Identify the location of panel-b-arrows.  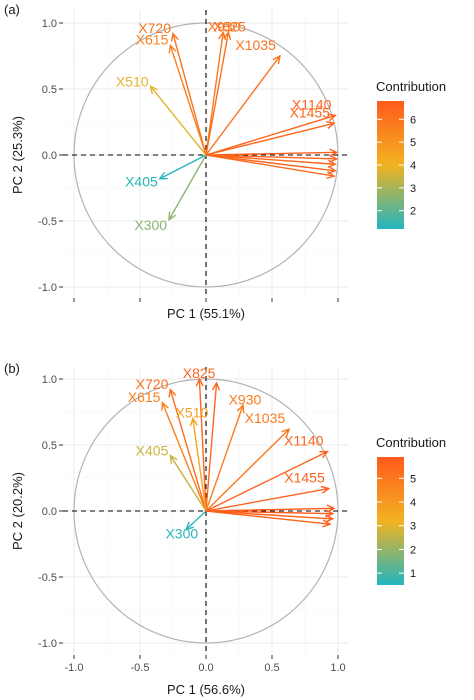
(248, 454).